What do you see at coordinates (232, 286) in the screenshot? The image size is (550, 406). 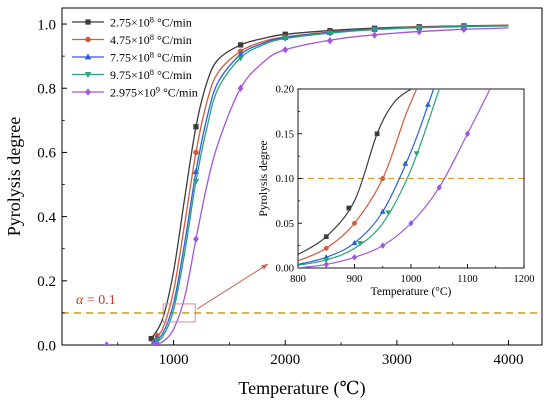 I see `zoom-arrow` at bounding box center [232, 286].